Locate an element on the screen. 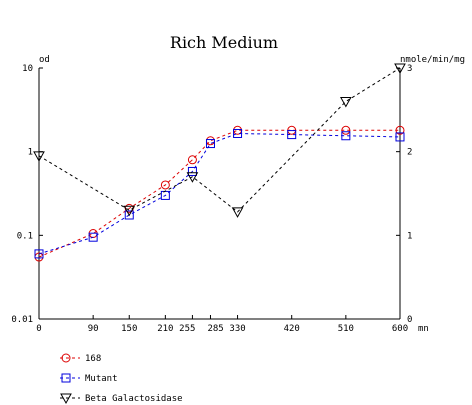 The image size is (472, 405). y-tick-label: 0.1 is located at coordinates (25, 236).